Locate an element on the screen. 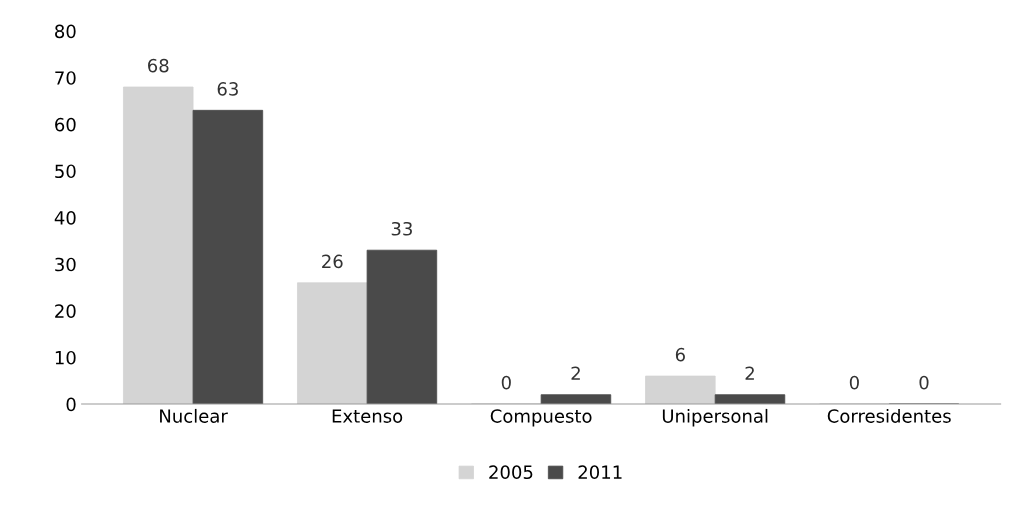  y-tick-label: 0 is located at coordinates (71, 404).